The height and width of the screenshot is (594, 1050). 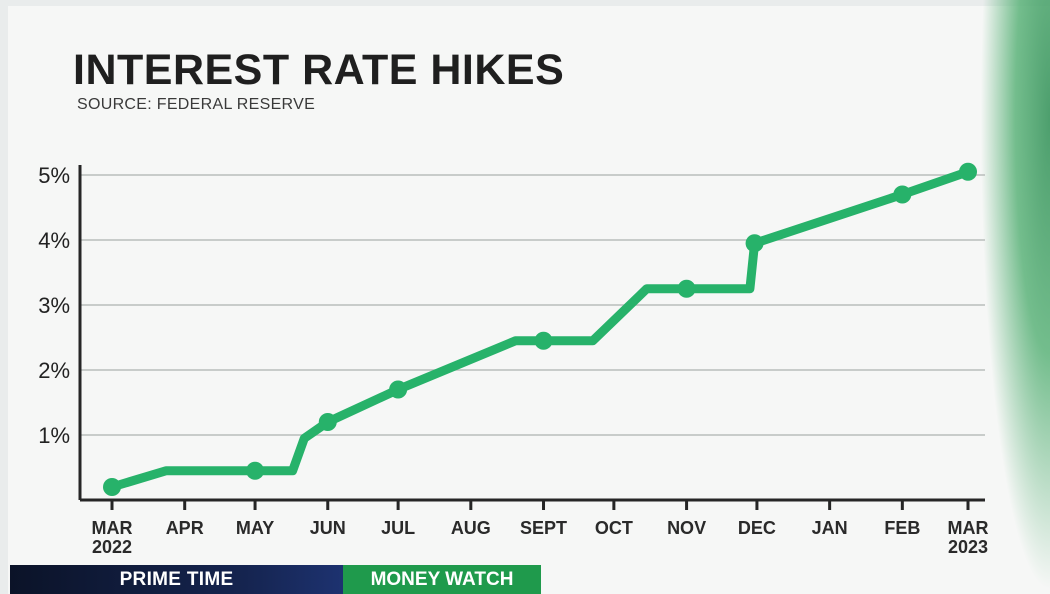 What do you see at coordinates (54, 240) in the screenshot?
I see `y-tick-label: 4%` at bounding box center [54, 240].